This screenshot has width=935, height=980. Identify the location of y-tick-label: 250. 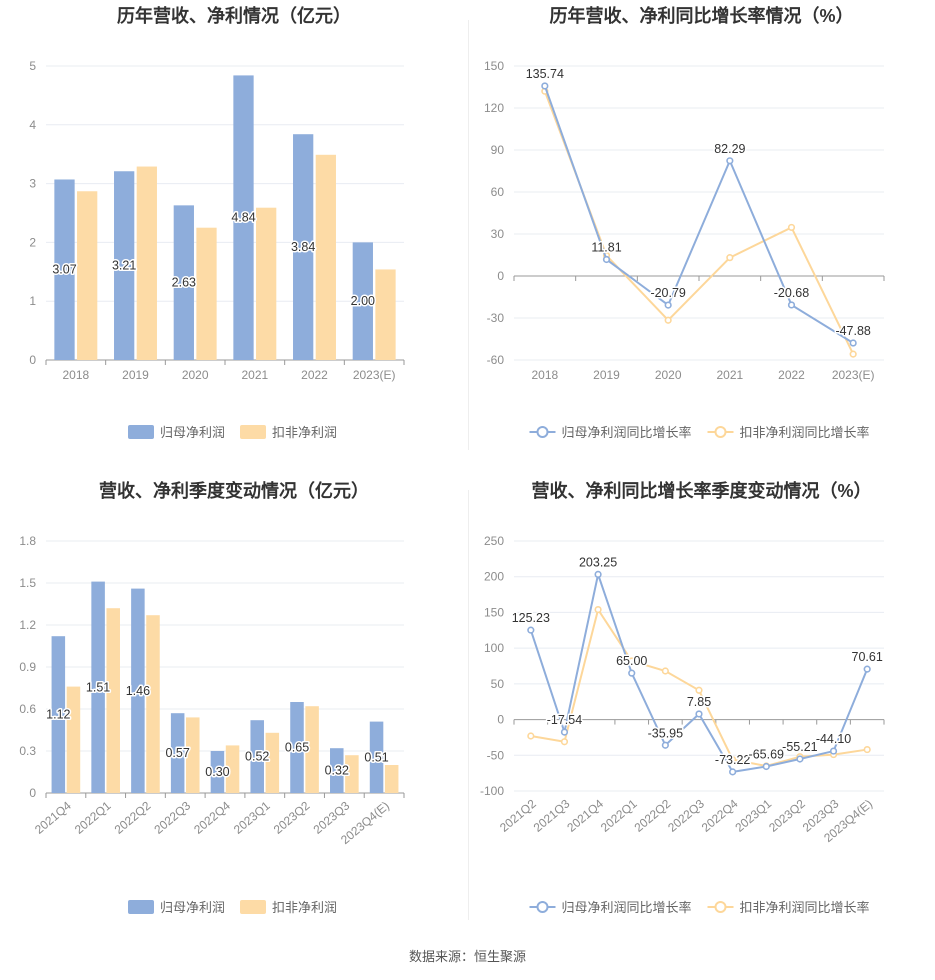
(494, 541).